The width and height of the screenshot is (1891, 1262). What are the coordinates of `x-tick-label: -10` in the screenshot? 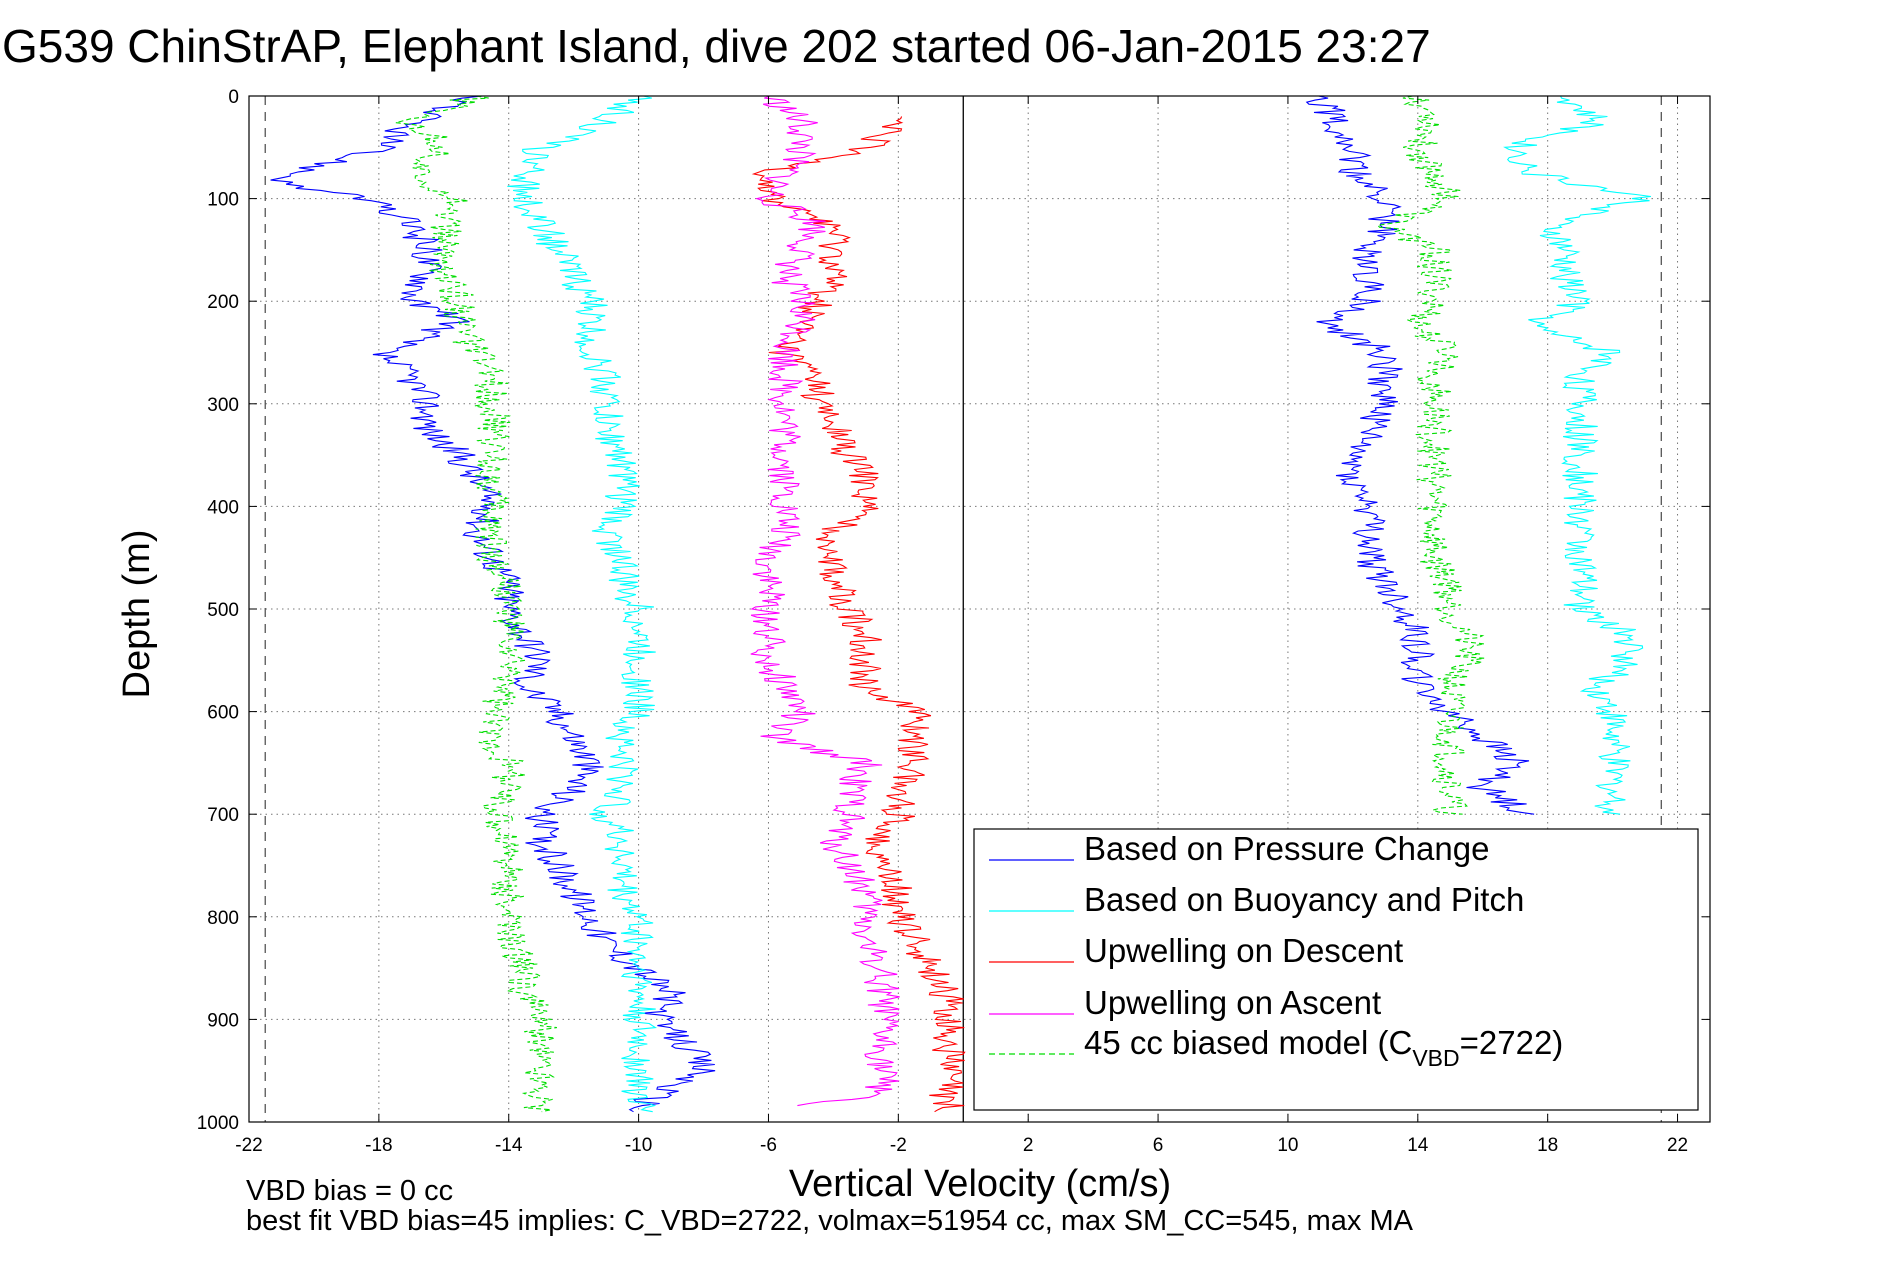 It's located at (638, 1145).